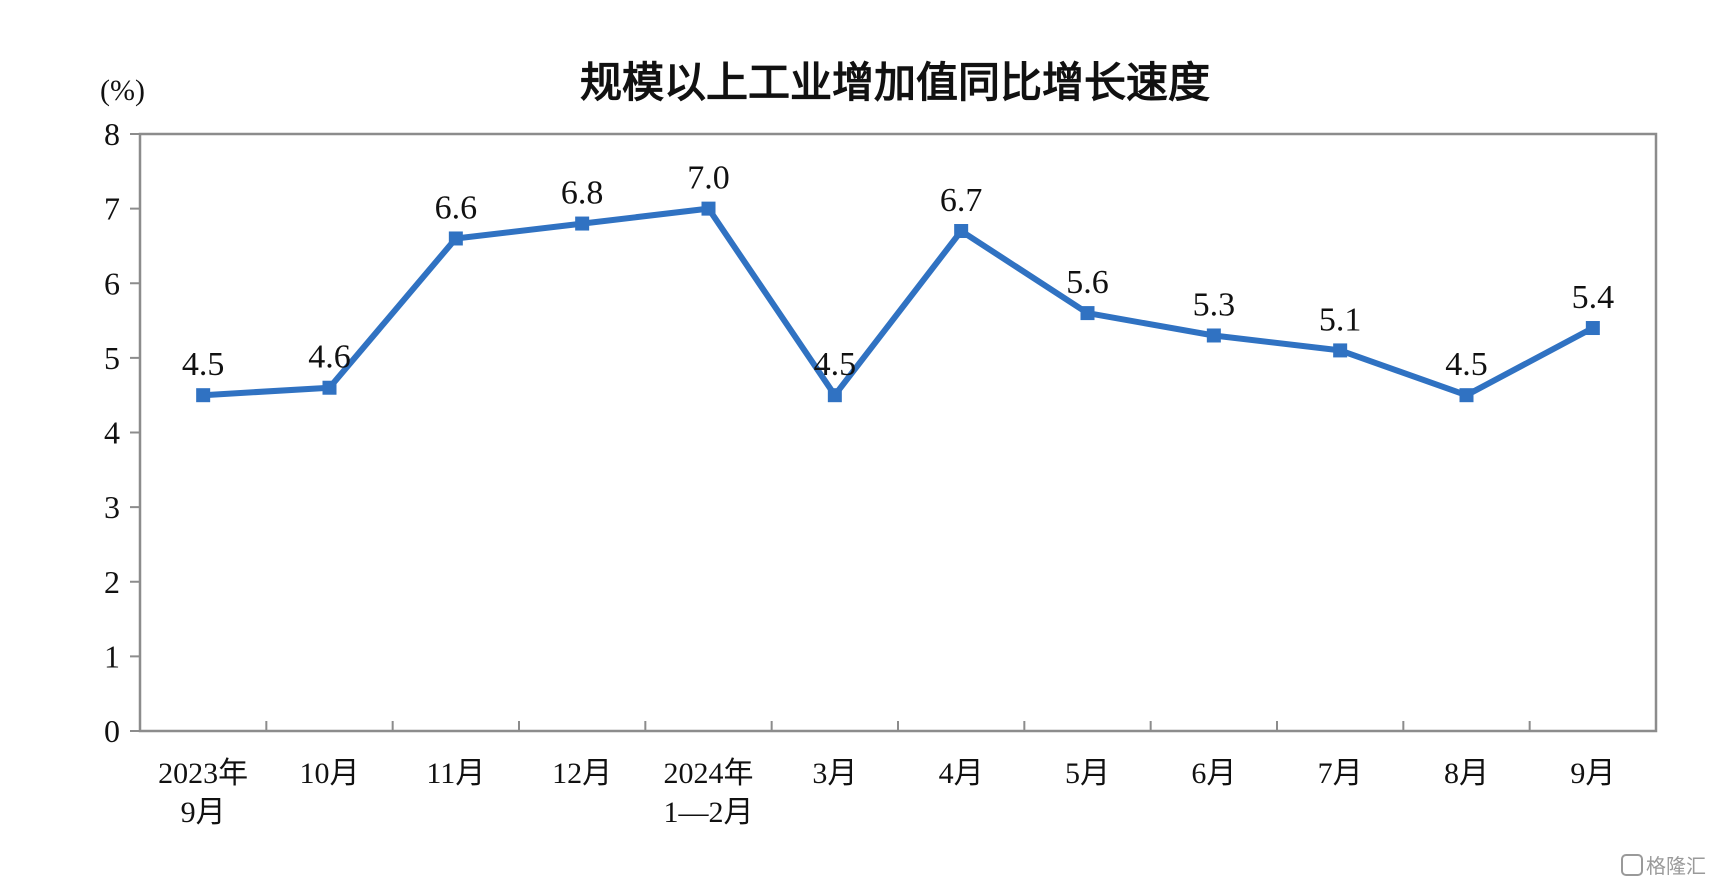  Describe the element at coordinates (1466, 773) in the screenshot. I see `x-tick-label: 8月` at that location.